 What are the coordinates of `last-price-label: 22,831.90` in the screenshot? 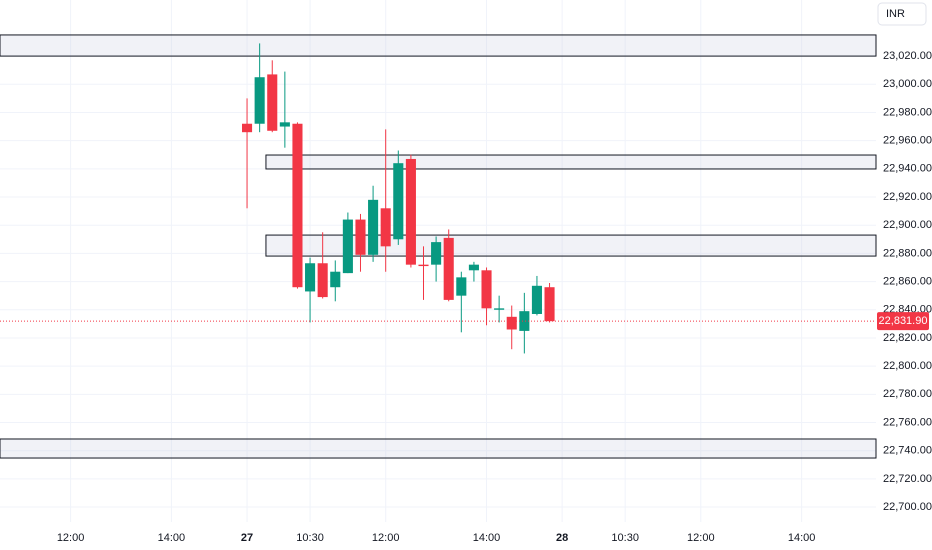 It's located at (903, 321).